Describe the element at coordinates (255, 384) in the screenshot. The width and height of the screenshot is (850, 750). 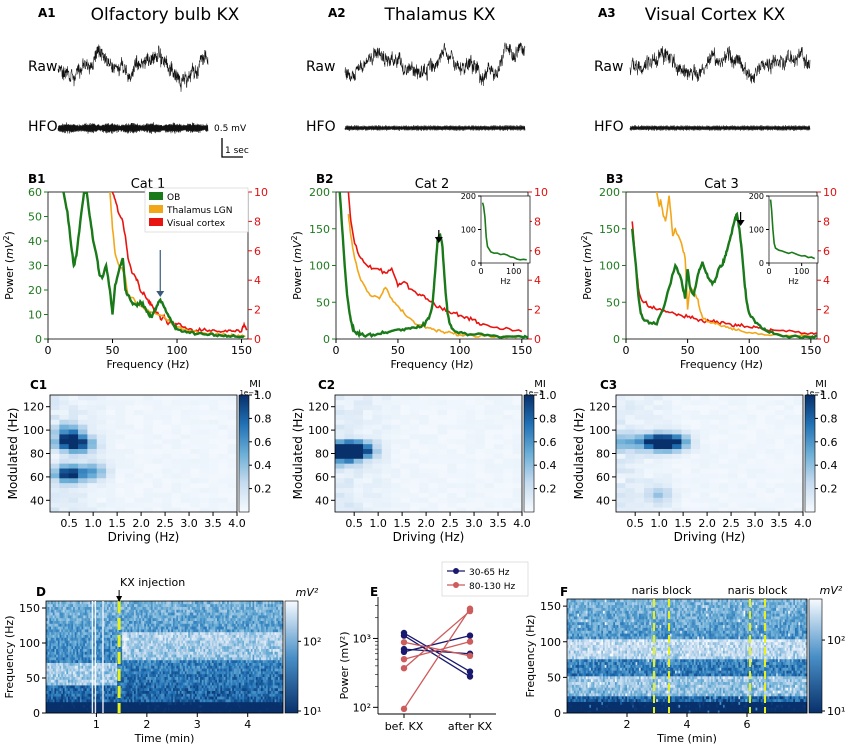
I see `colorbar-title: MI` at that location.